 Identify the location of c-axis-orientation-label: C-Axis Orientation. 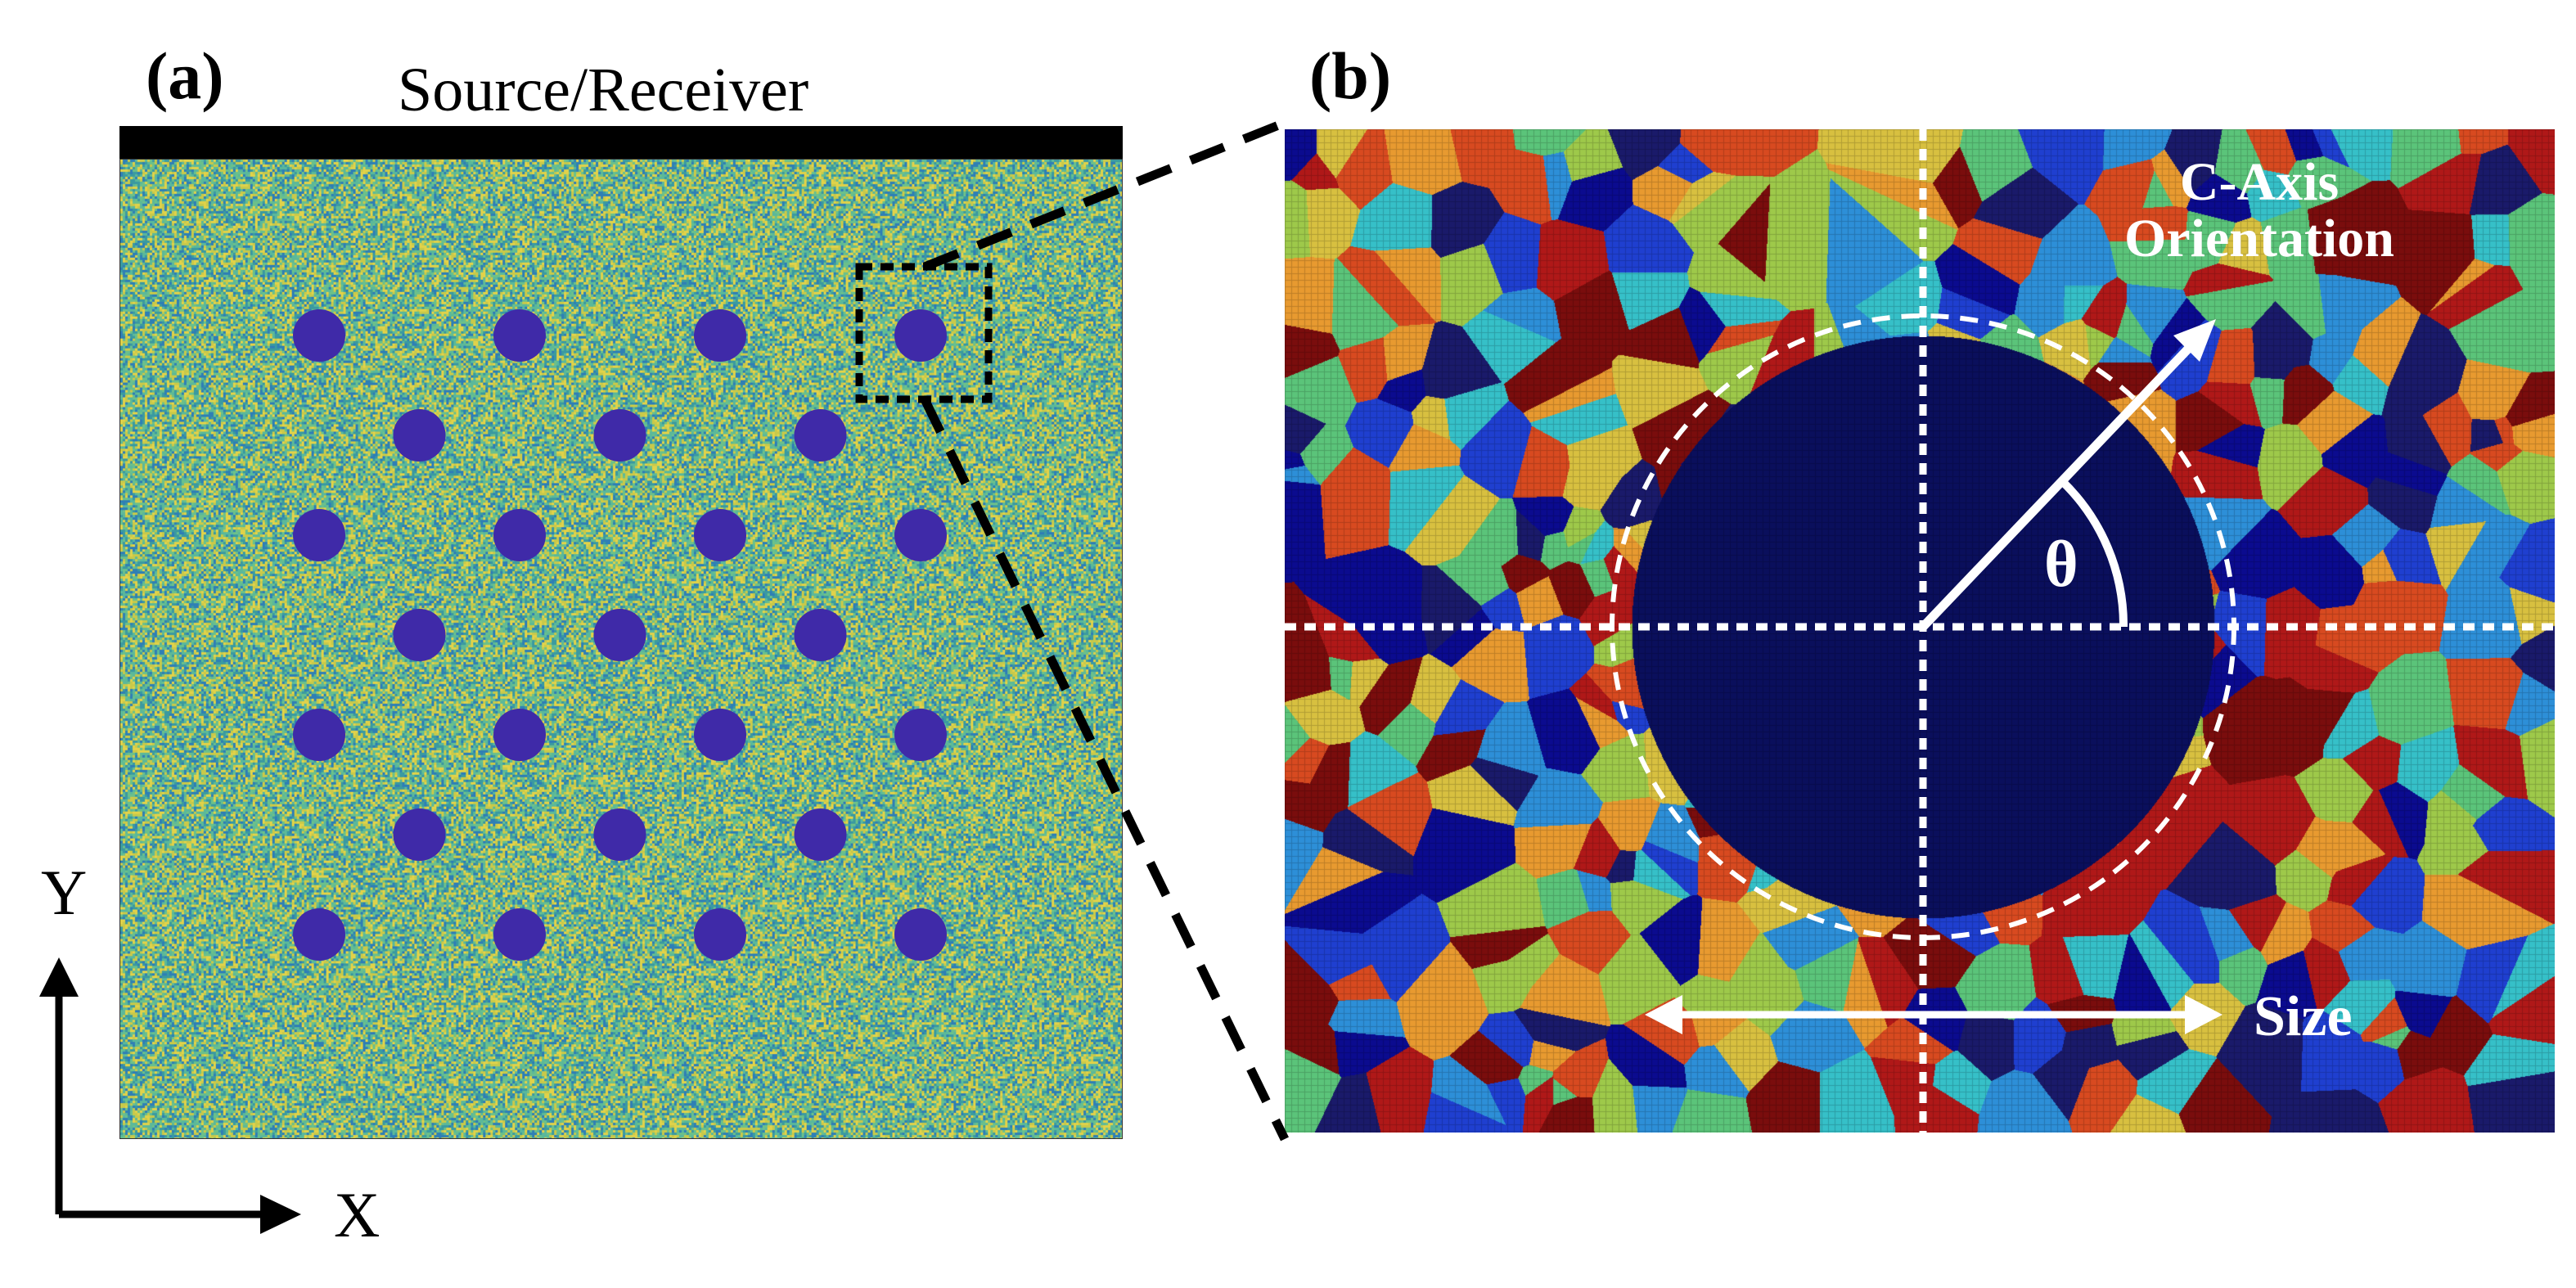
(2259, 211).